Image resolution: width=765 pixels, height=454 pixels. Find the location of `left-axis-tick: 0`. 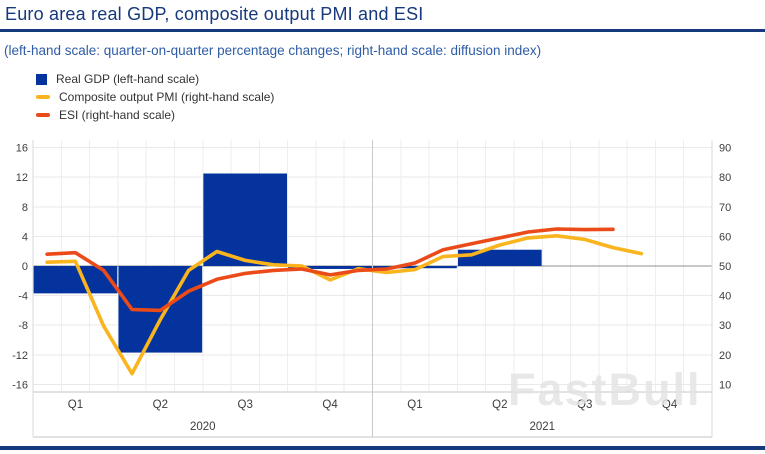

left-axis-tick: 0 is located at coordinates (25, 267).